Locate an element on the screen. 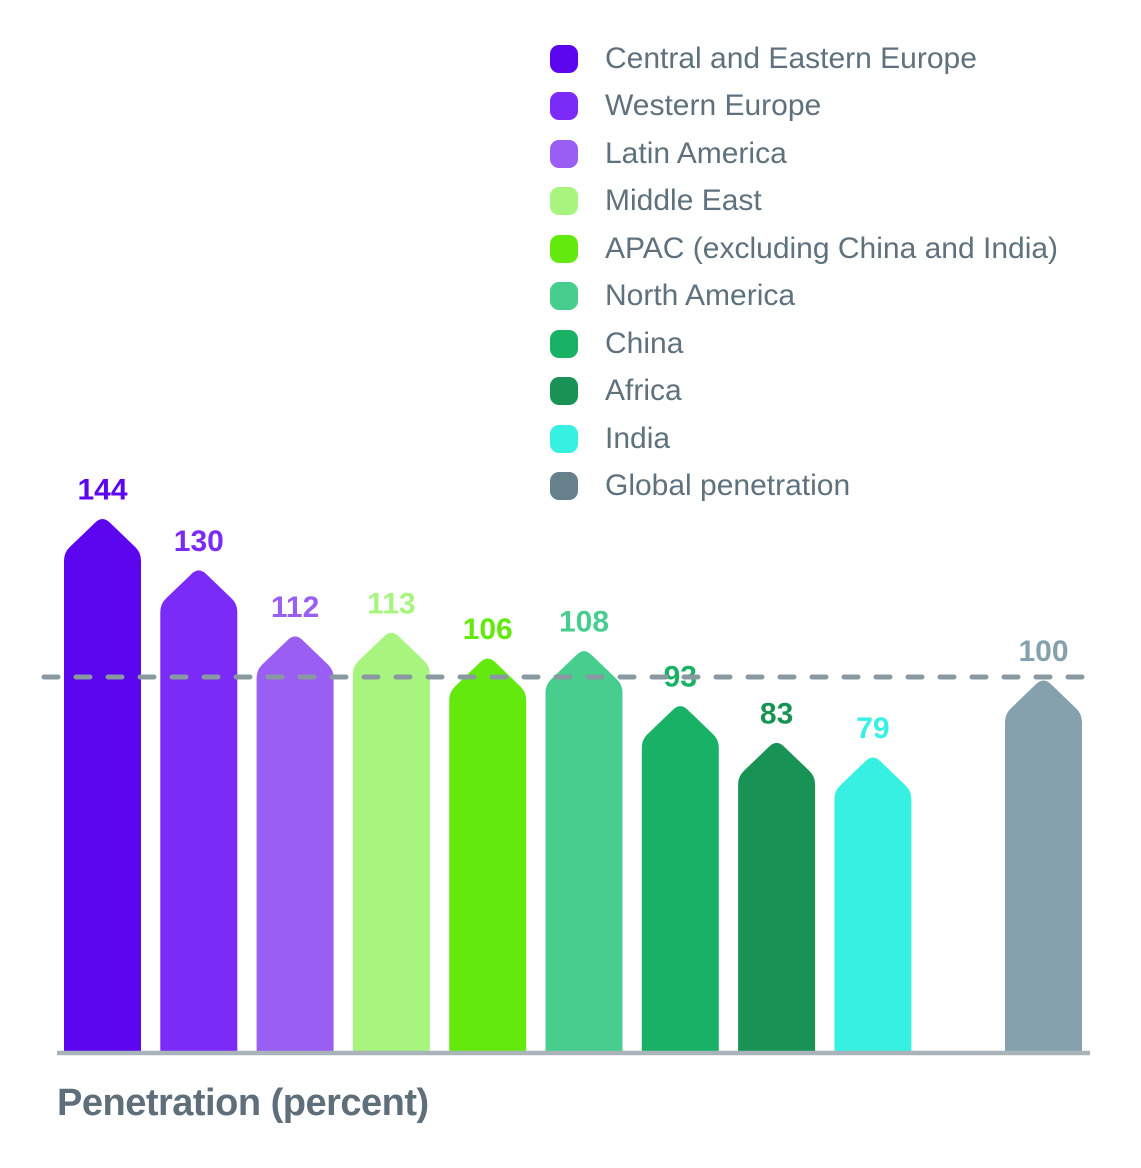 This screenshot has width=1141, height=1168. bar-china is located at coordinates (680, 878).